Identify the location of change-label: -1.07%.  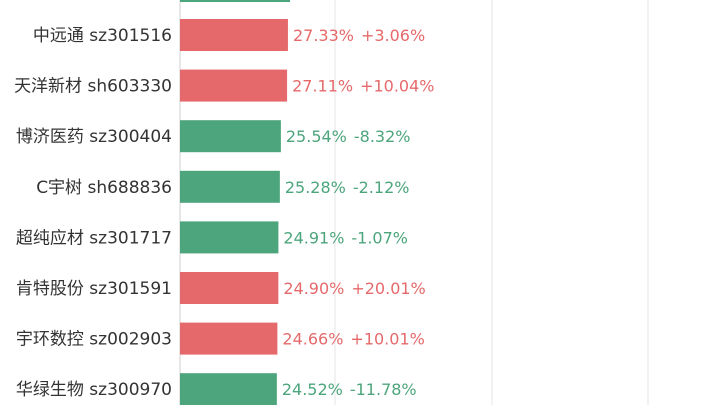
(379, 237).